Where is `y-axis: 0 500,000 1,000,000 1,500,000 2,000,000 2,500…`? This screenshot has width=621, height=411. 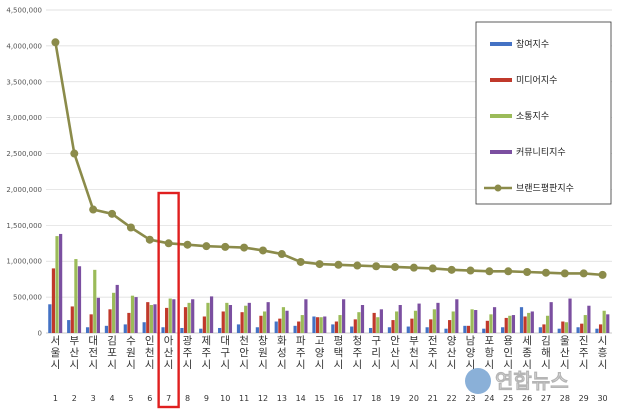 y-axis: 0 500,000 1,000,000 1,500,000 2,000,000 2,500… is located at coordinates (24, 172).